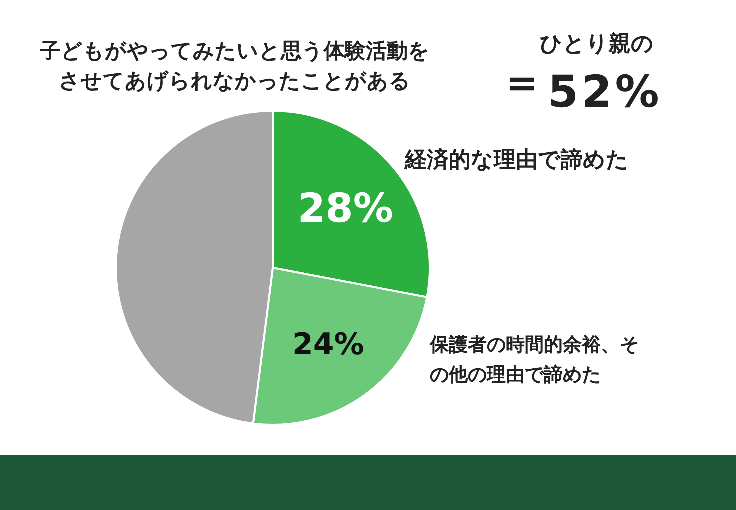  I want to click on title: 子どもがやってみたいと思う体験活動をさせてあげられなかったことがある, so click(235, 66).